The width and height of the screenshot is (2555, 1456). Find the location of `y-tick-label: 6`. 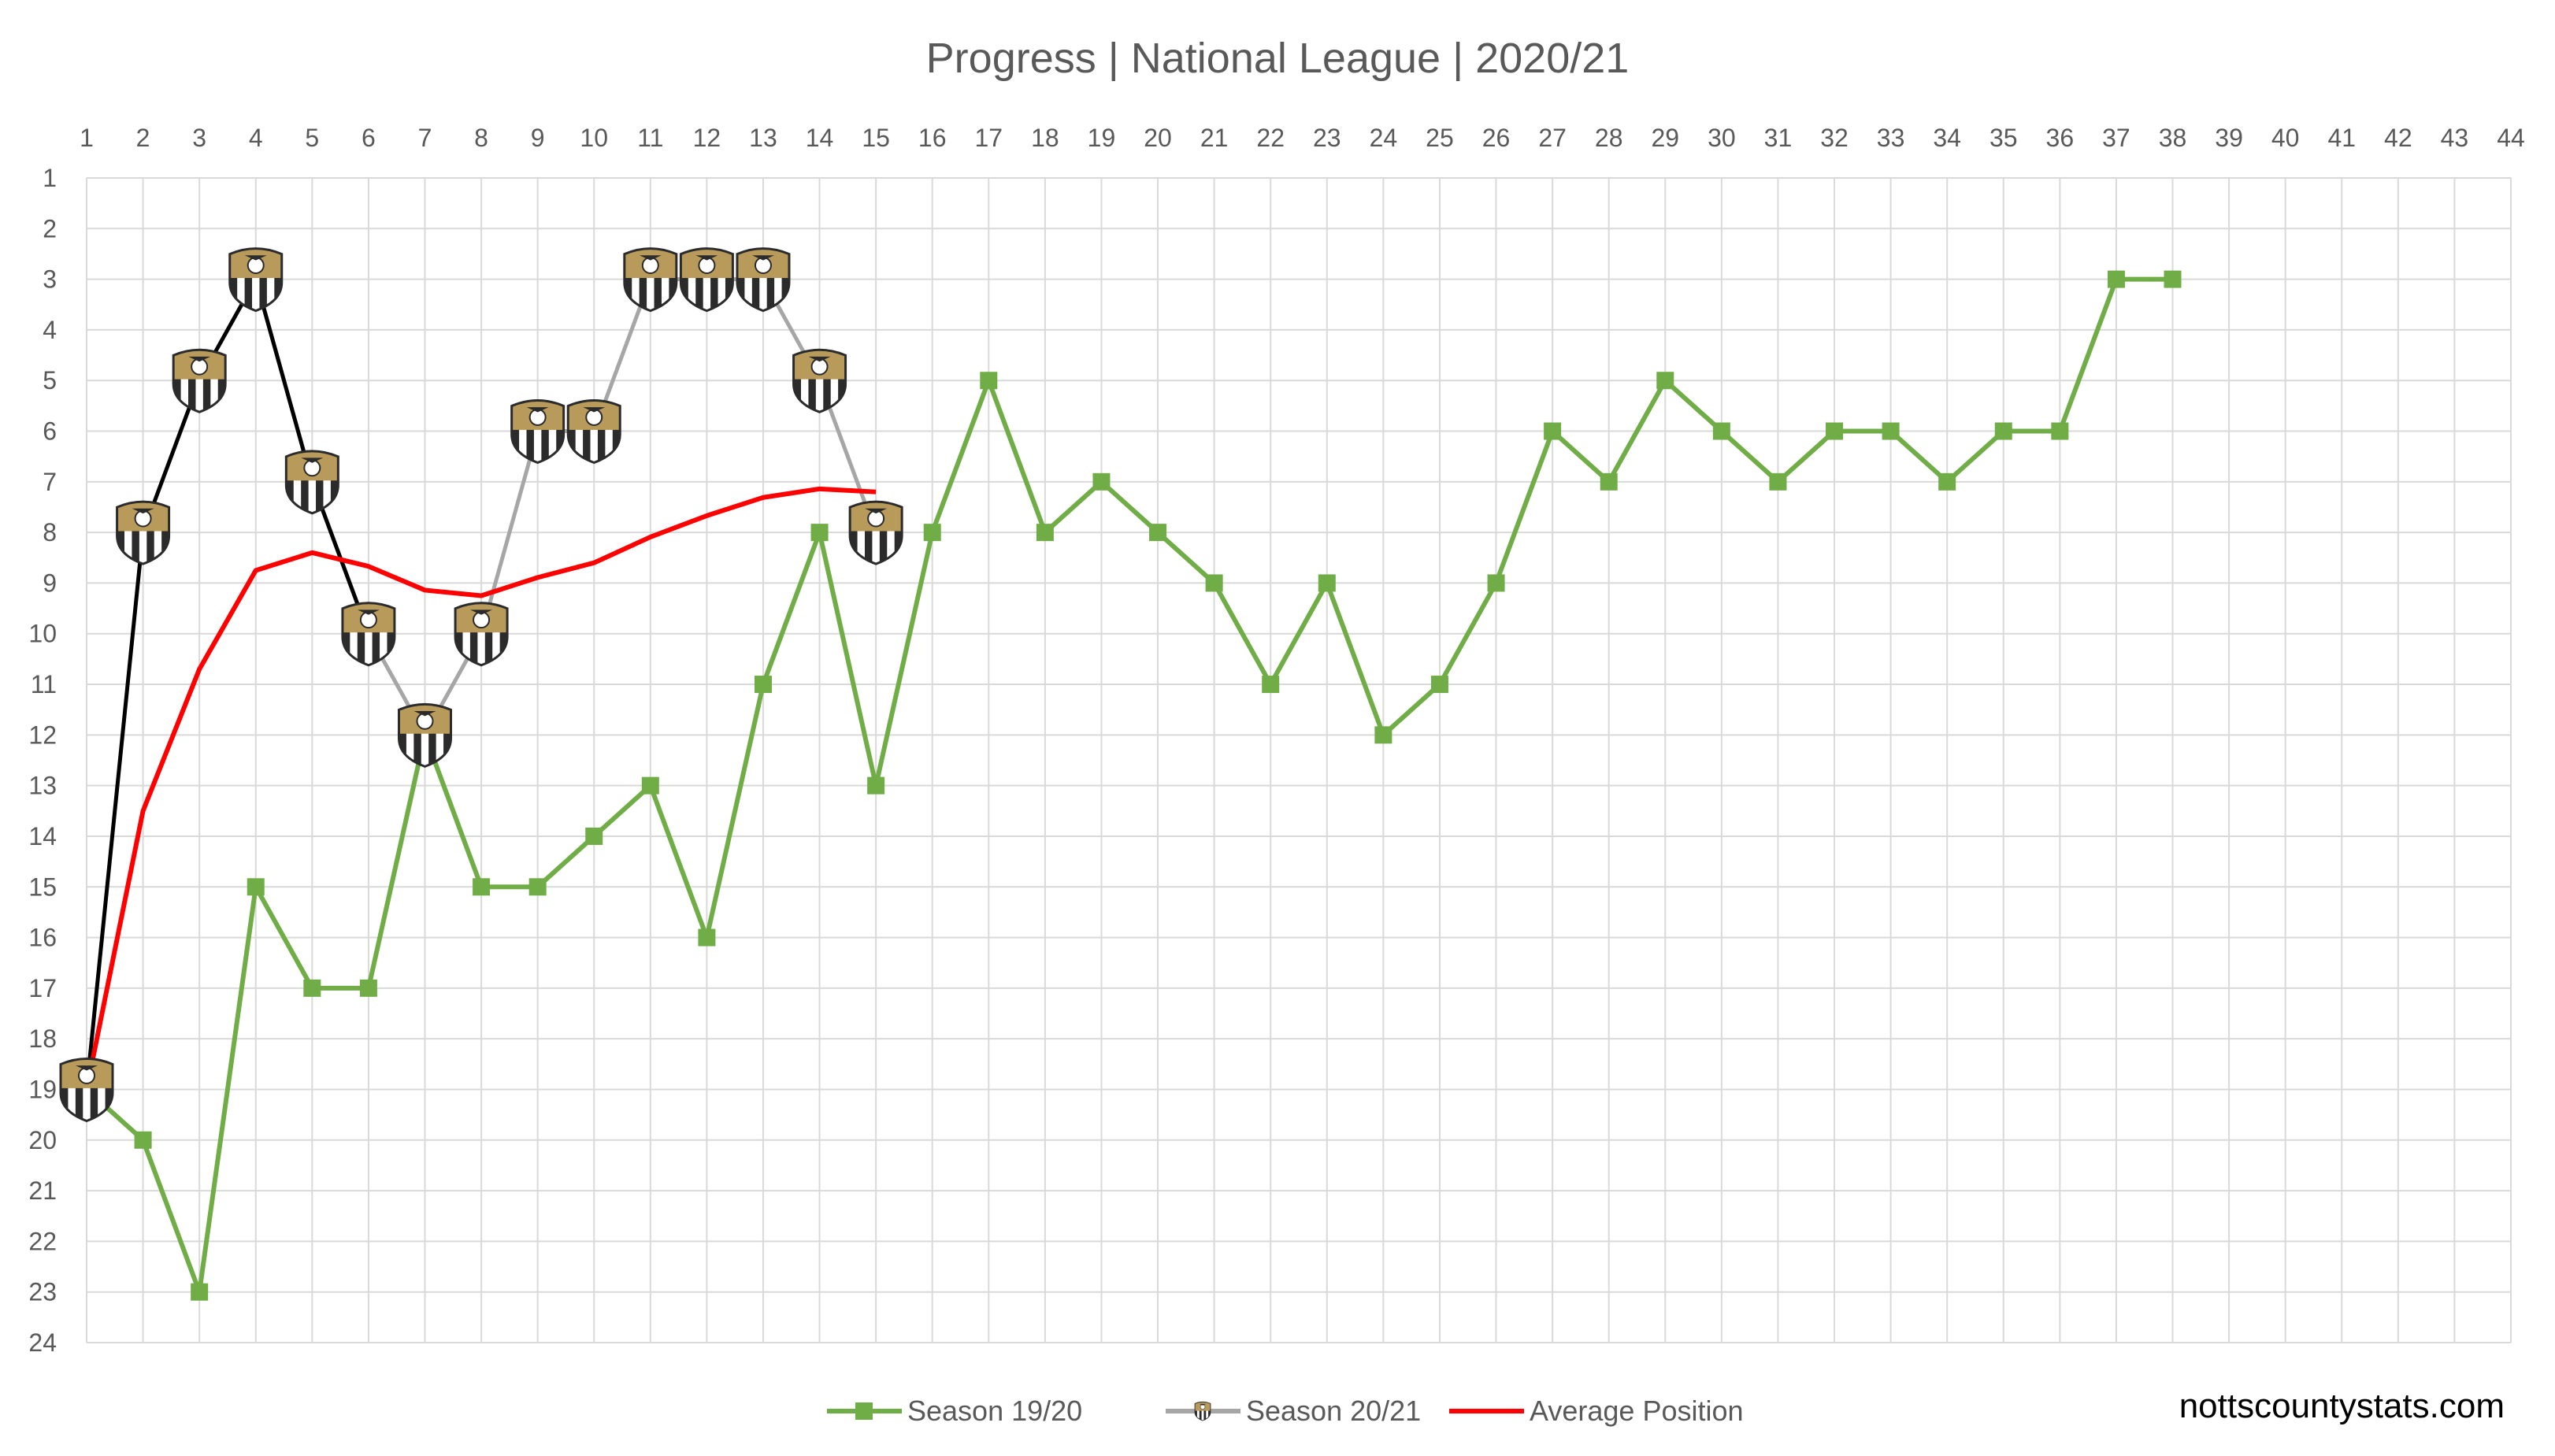

y-tick-label: 6 is located at coordinates (50, 431).